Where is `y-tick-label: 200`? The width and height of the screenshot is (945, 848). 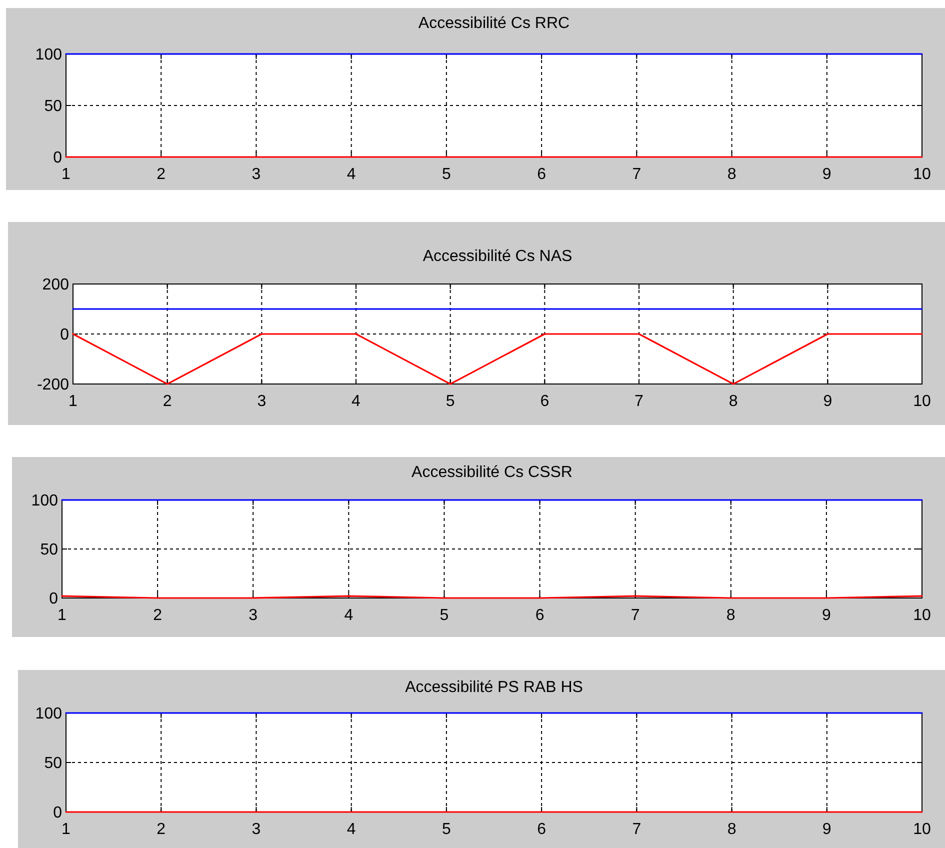
y-tick-label: 200 is located at coordinates (56, 285).